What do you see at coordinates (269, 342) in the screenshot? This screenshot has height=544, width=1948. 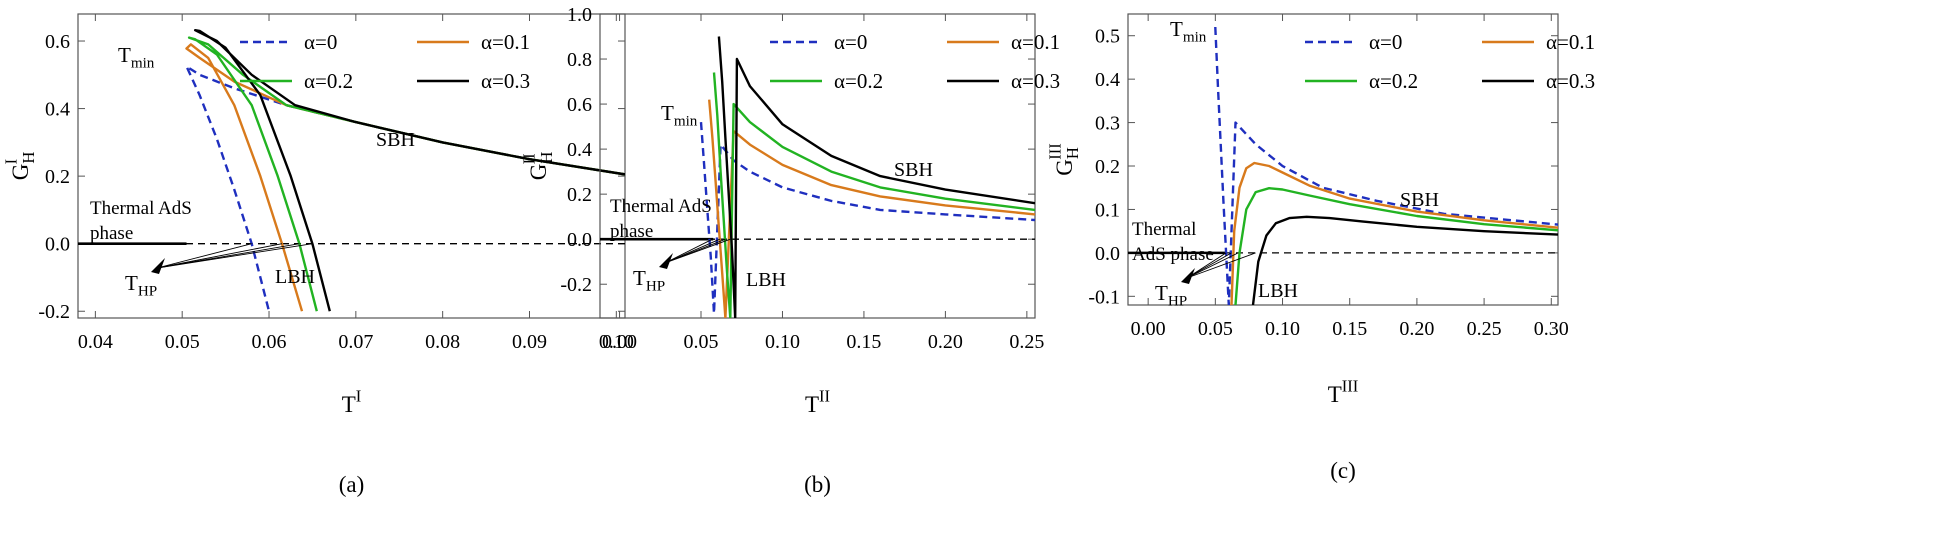 I see `x-tick-label: 0.06` at bounding box center [269, 342].